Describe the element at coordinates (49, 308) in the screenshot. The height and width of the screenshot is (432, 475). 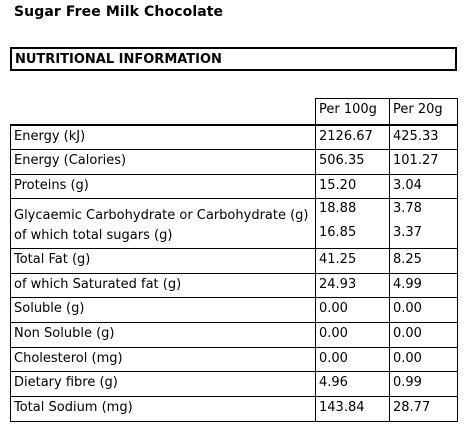
I see `nutrient-name: Soluble (g)` at that location.